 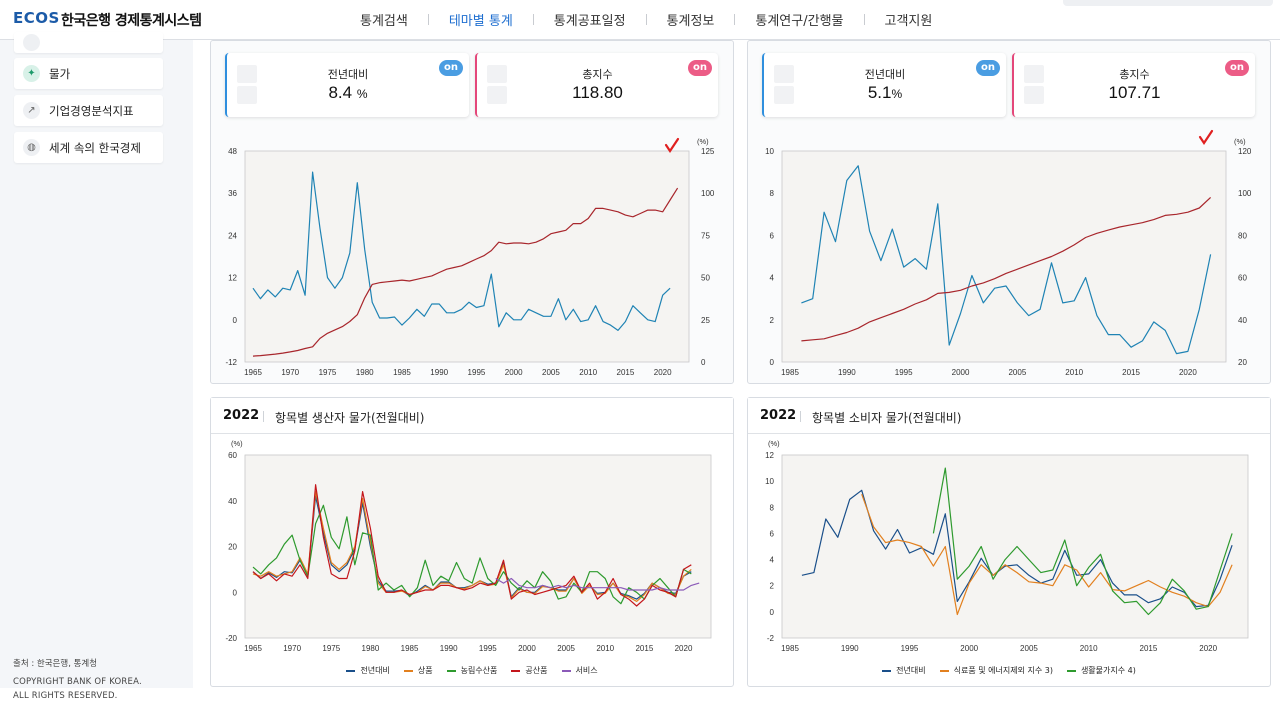 I want to click on x-tick-label: 2015, so click(x=1149, y=648).